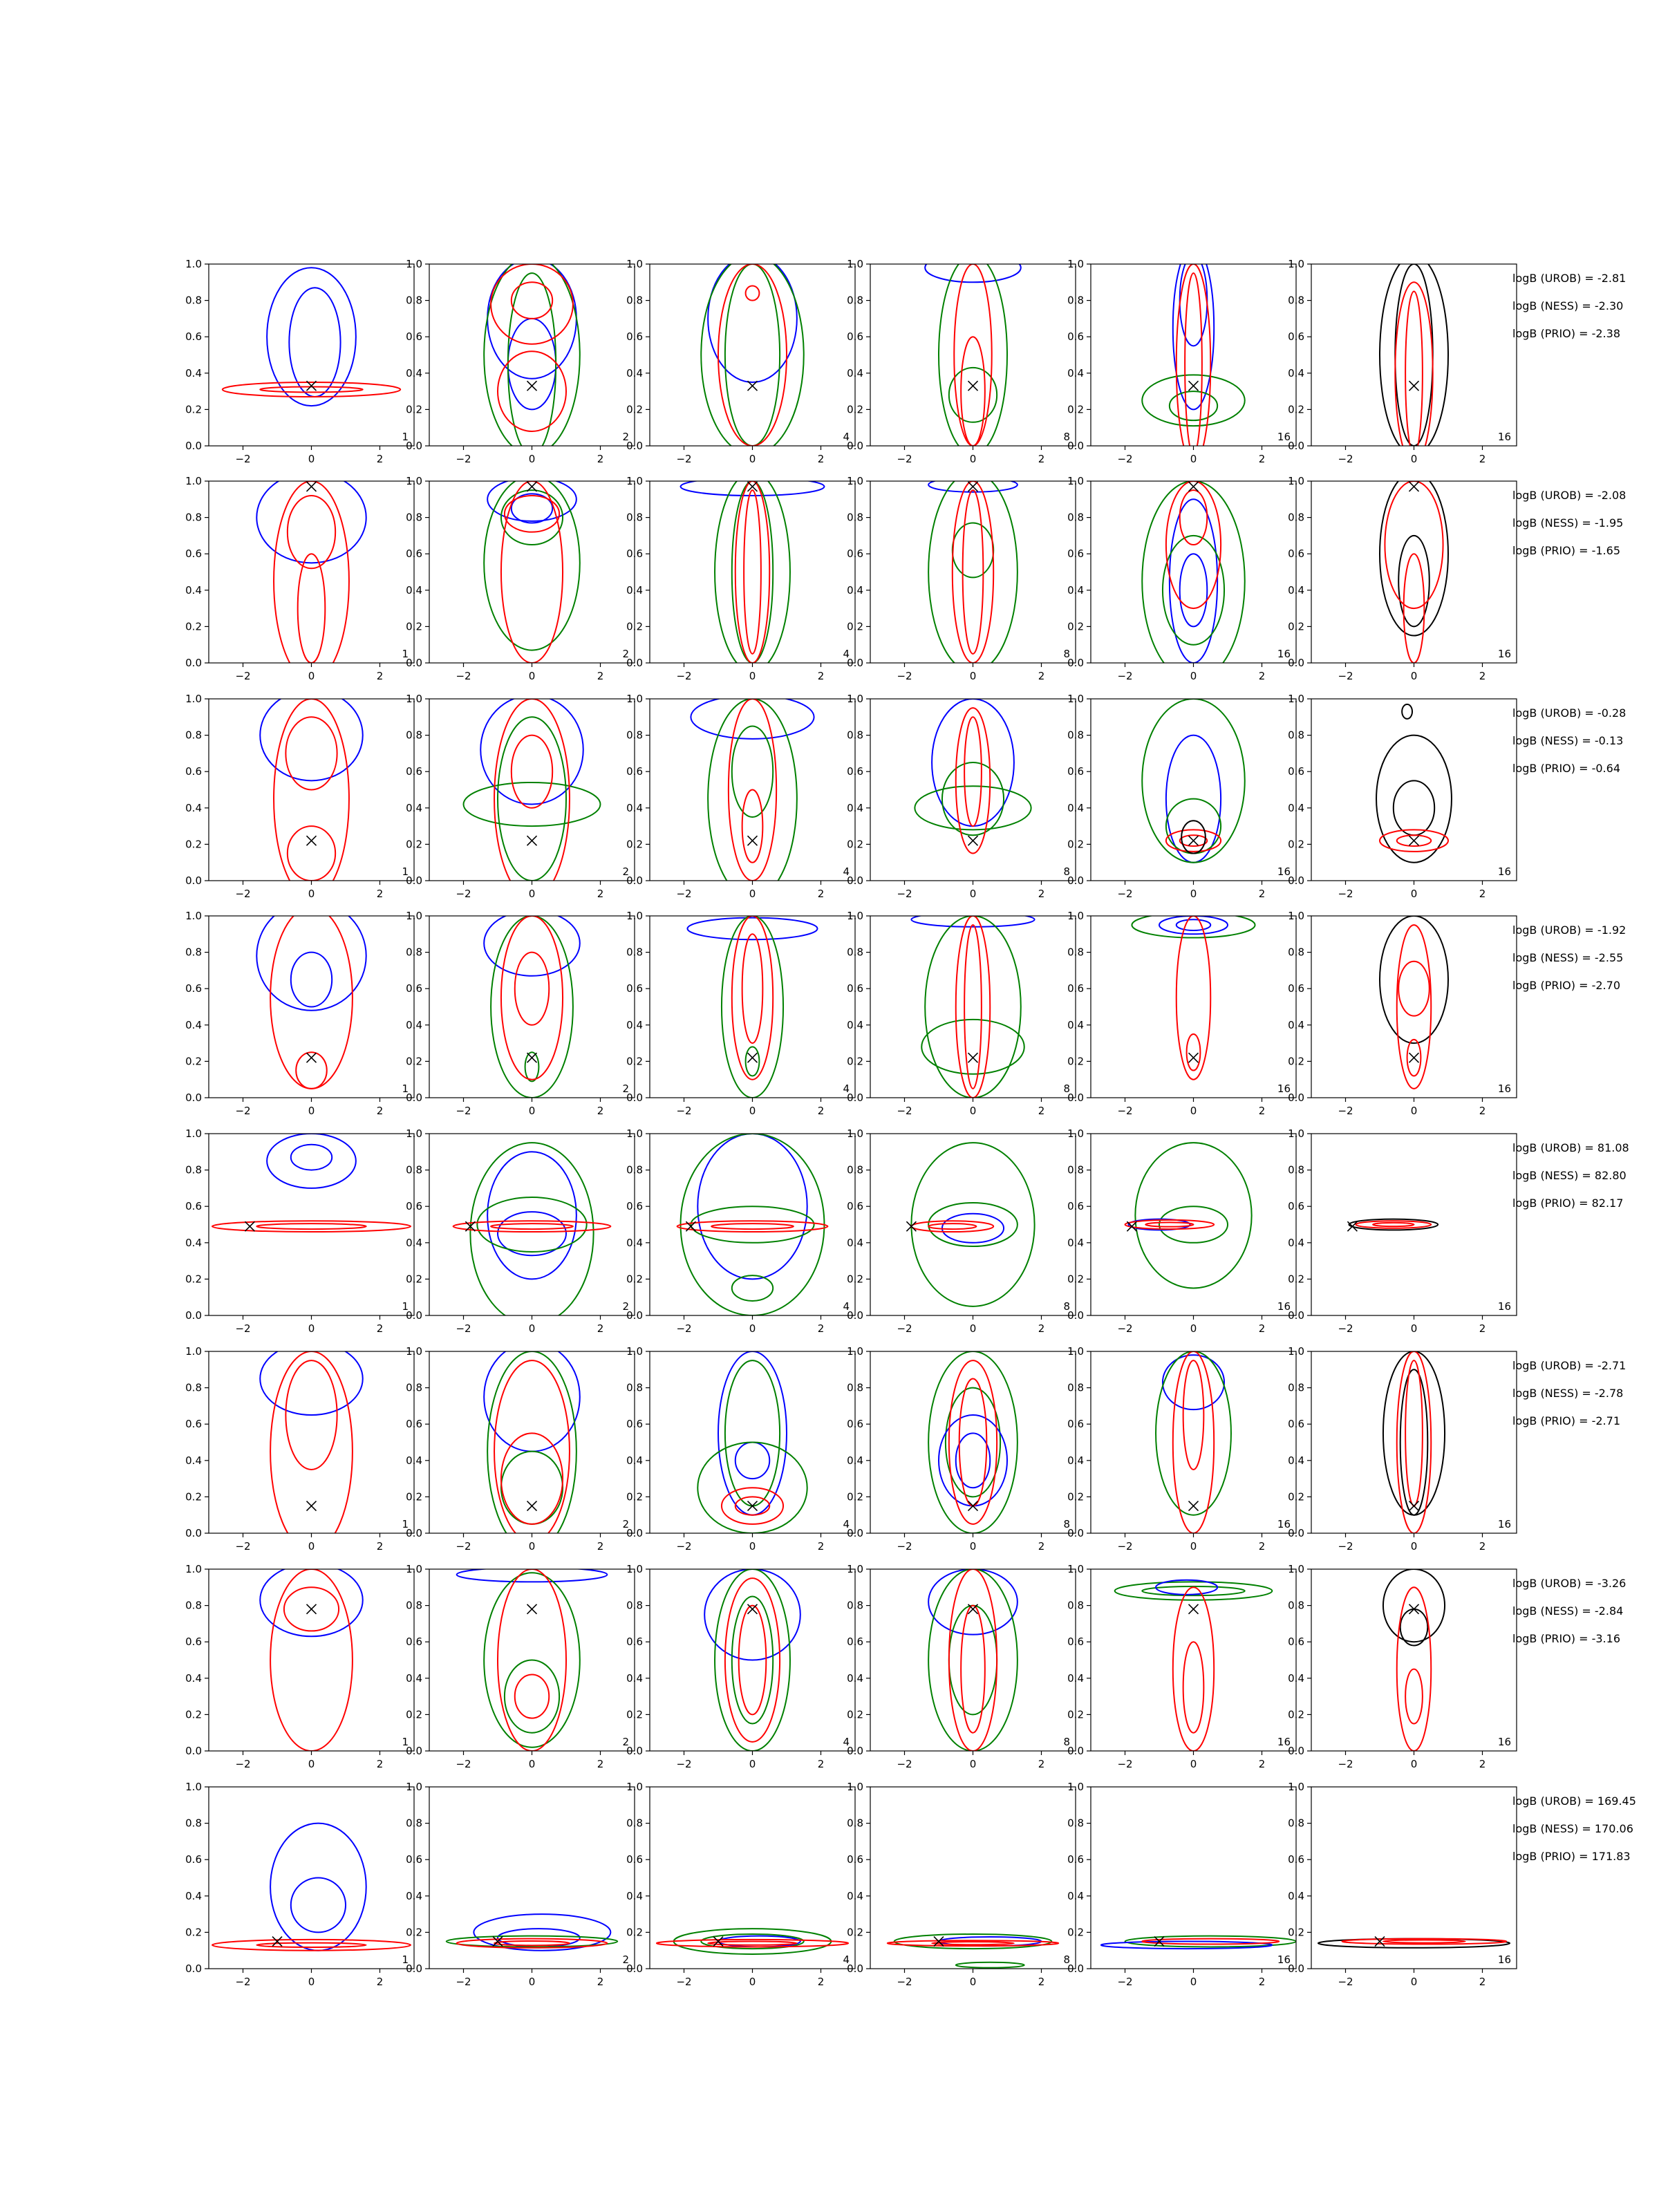  Describe the element at coordinates (300, 1449) in the screenshot. I see `panel-r6-c1: −2 0 2 0.0 0.2 0.4 0.6 0.8 1.0 1` at that location.